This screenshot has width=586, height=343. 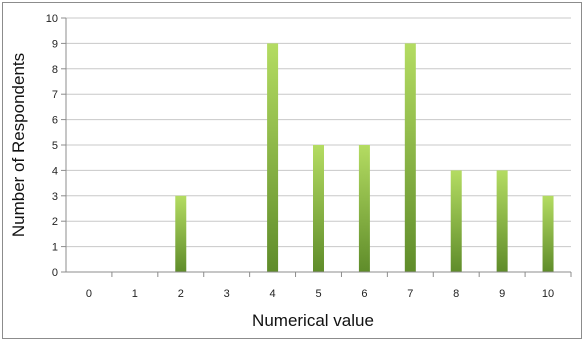 I want to click on y-tick-label: 0, so click(x=55, y=273).